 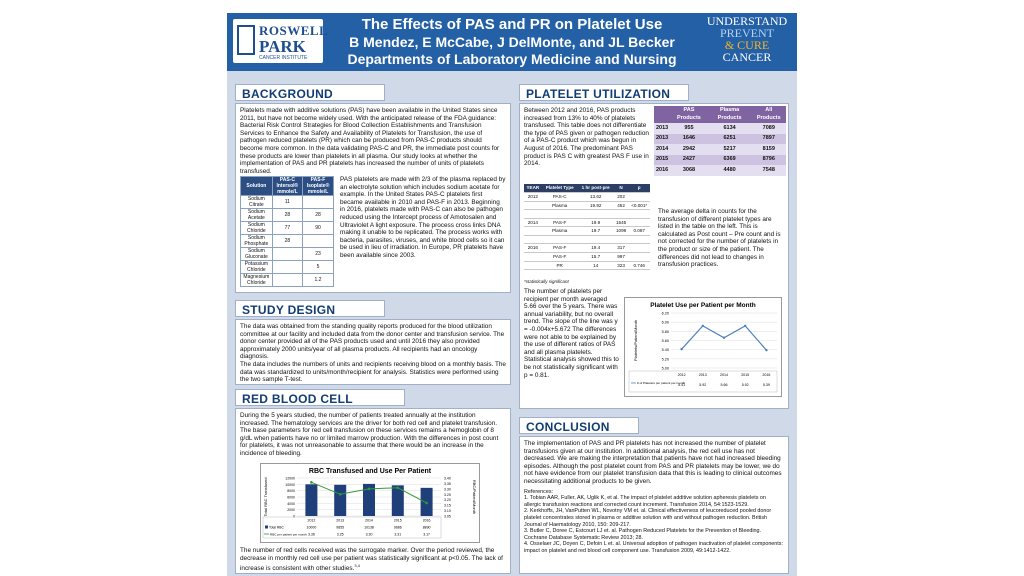 What do you see at coordinates (595, 197) in the screenshot?
I see `year-table-cell: 13.62` at bounding box center [595, 197].